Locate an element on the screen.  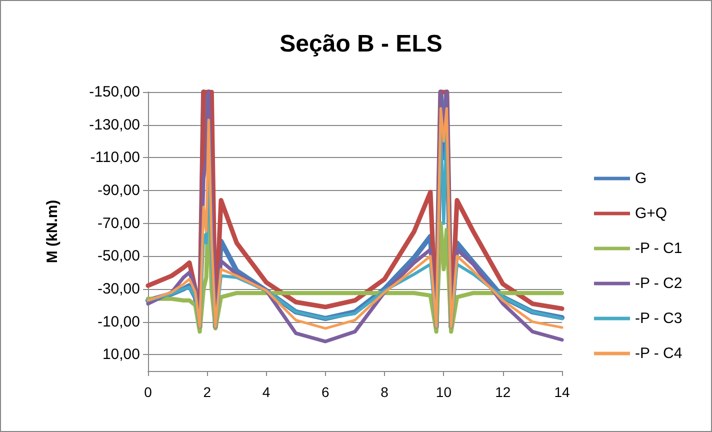
legend-label: -P - C3 is located at coordinates (658, 318).